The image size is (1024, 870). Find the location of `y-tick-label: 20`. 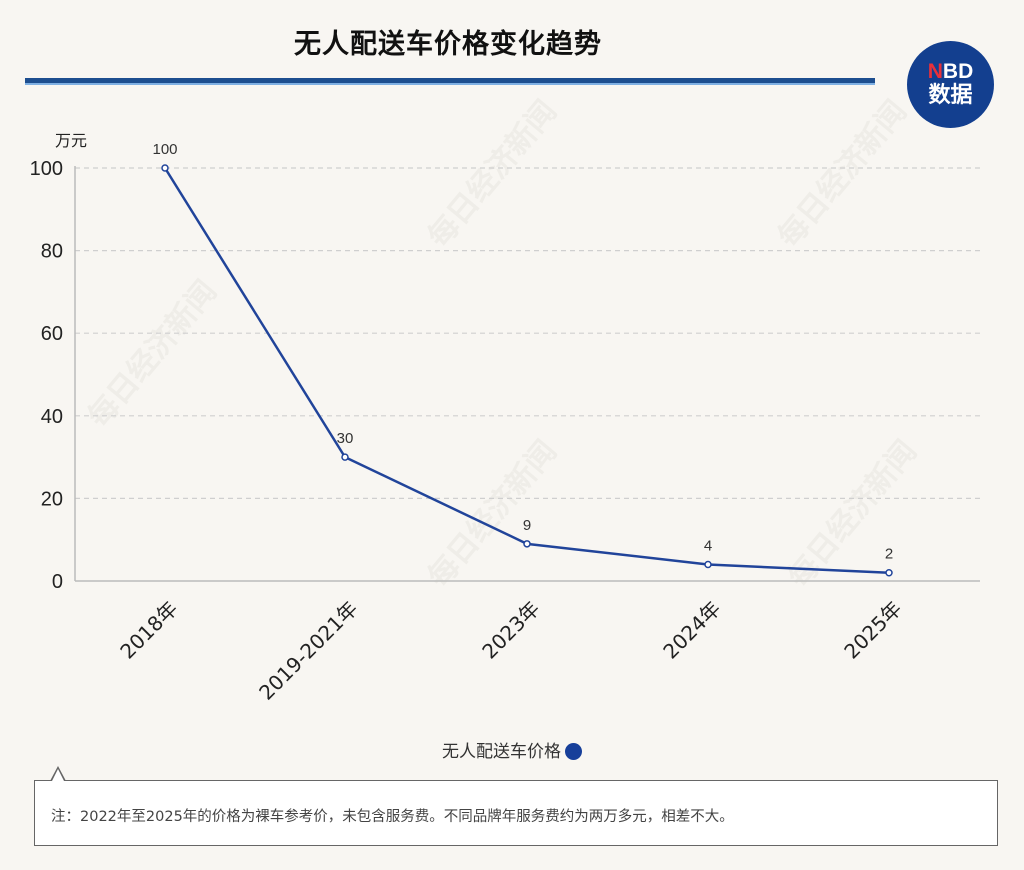

y-tick-label: 20 is located at coordinates (52, 499).